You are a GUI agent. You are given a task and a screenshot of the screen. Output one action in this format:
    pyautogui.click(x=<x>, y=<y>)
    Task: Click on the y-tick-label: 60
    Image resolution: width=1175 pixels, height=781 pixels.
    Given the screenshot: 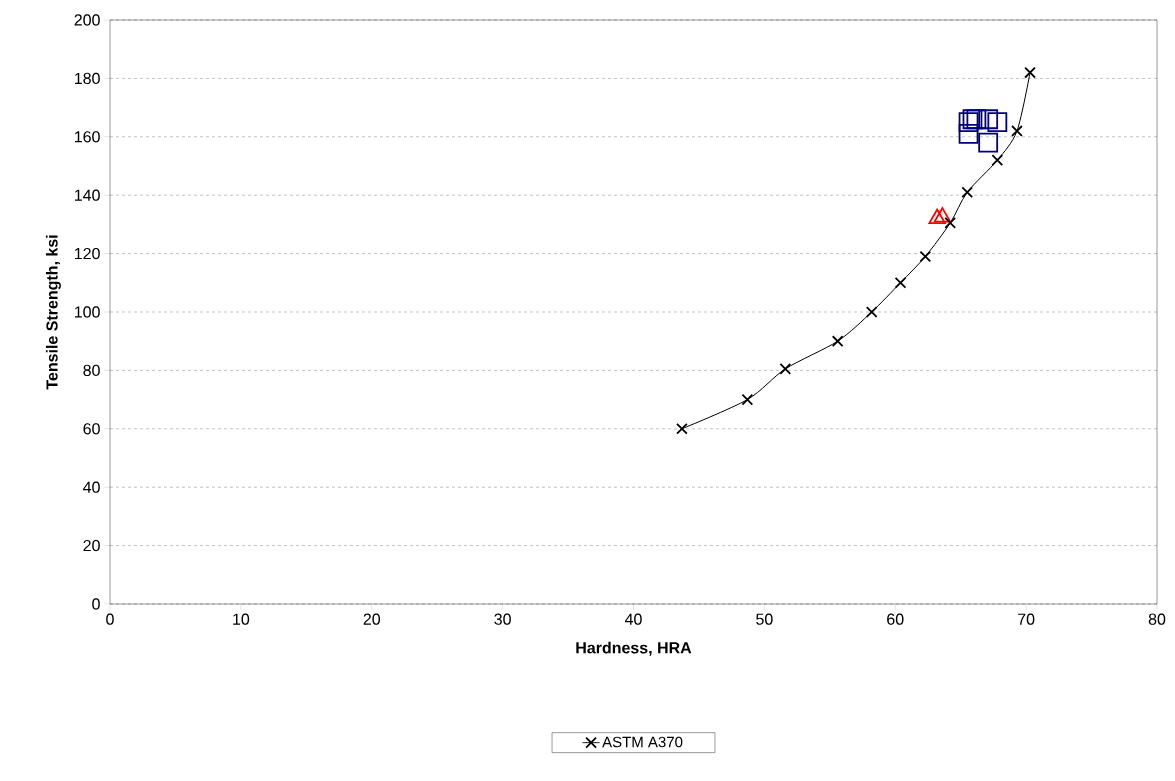 What is the action you would take?
    pyautogui.click(x=91, y=429)
    